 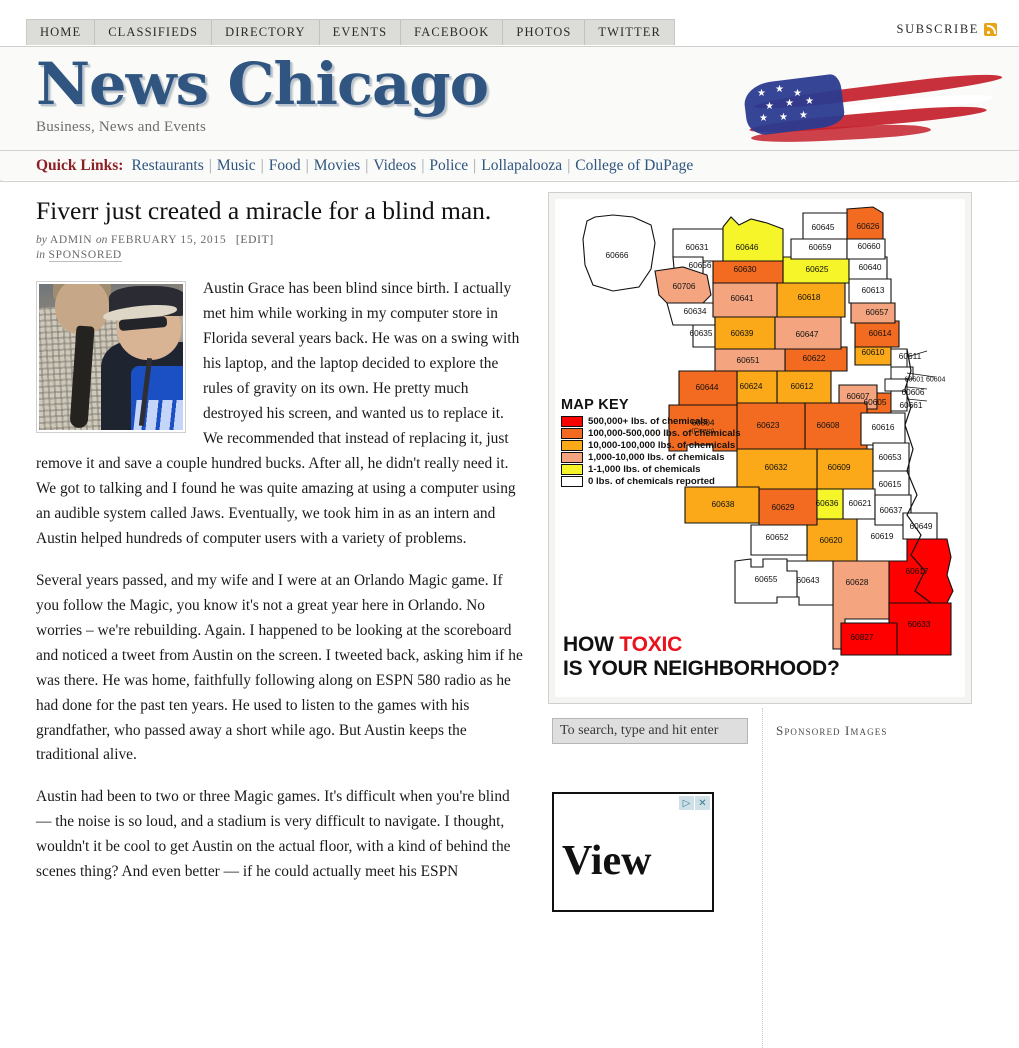 What do you see at coordinates (544, 32) in the screenshot?
I see `nav-item-photos: PHOTOS` at bounding box center [544, 32].